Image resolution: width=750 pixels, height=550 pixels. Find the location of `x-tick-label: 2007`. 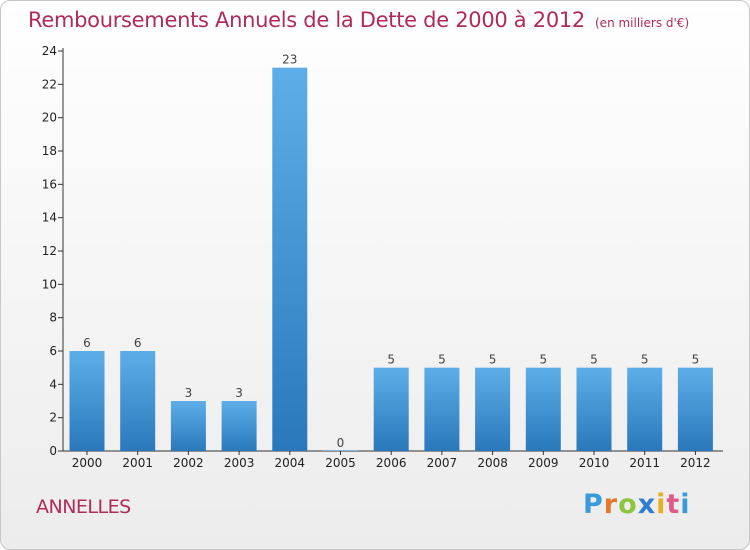

x-tick-label: 2007 is located at coordinates (442, 463).